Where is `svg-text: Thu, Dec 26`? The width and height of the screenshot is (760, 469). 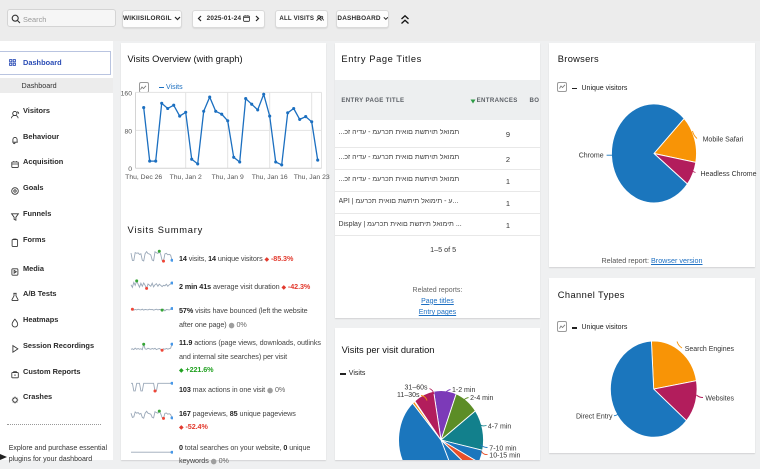
svg-text: Thu, Dec 26 is located at coordinates (143, 177).